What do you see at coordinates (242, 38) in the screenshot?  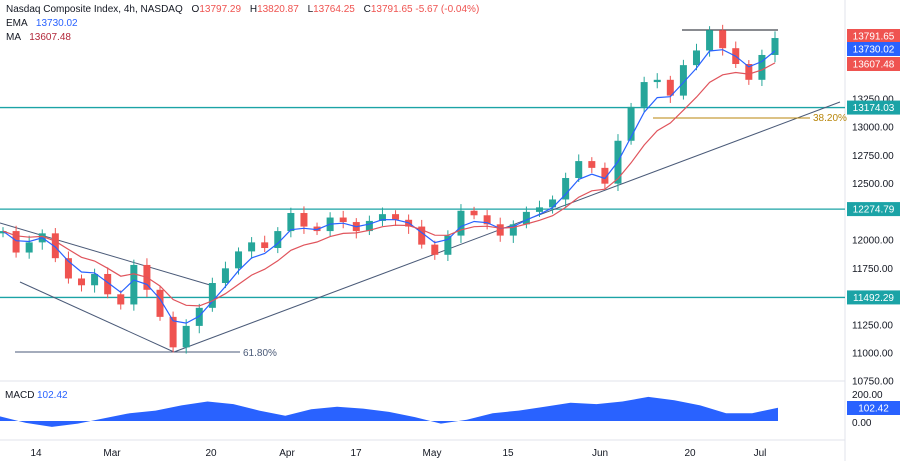 I see `ma-legend: MA 13607.48` at bounding box center [242, 38].